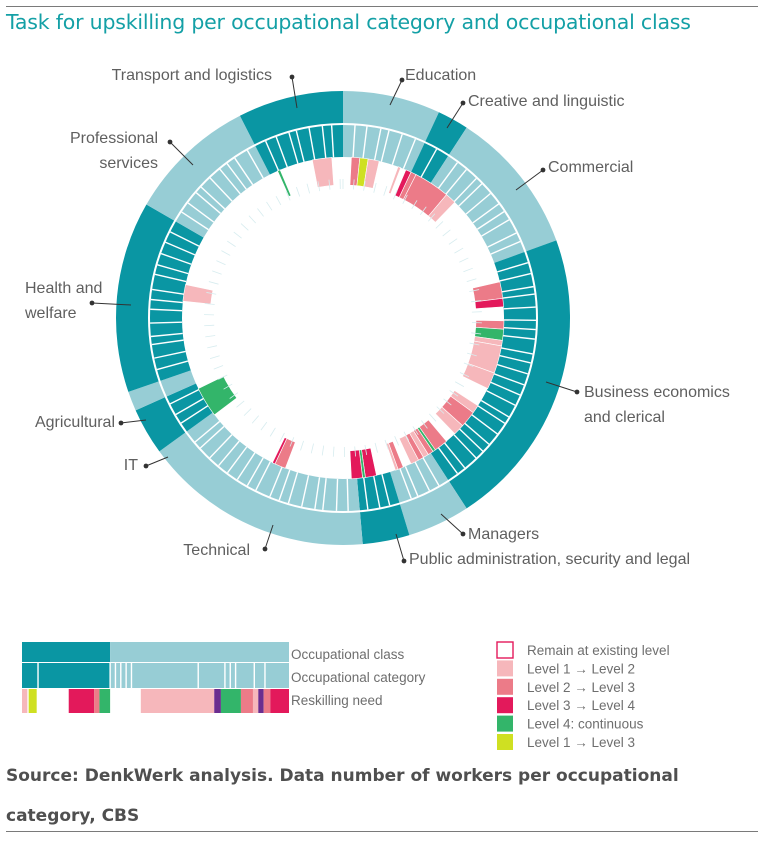  I want to click on class-label-line: Education, so click(440, 75).